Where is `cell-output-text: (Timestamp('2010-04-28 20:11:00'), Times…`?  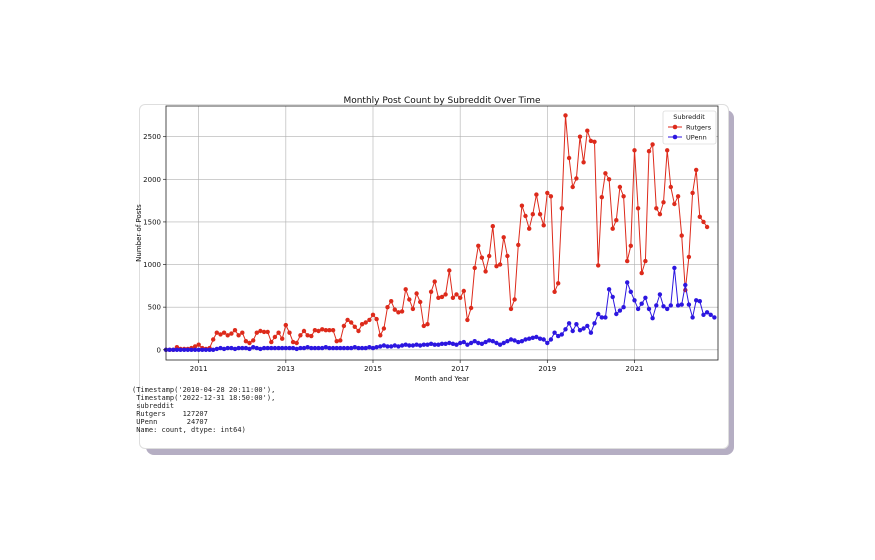
cell-output-text: (Timestamp('2010-04-28 20:11:00'), Times… is located at coordinates (203, 410).